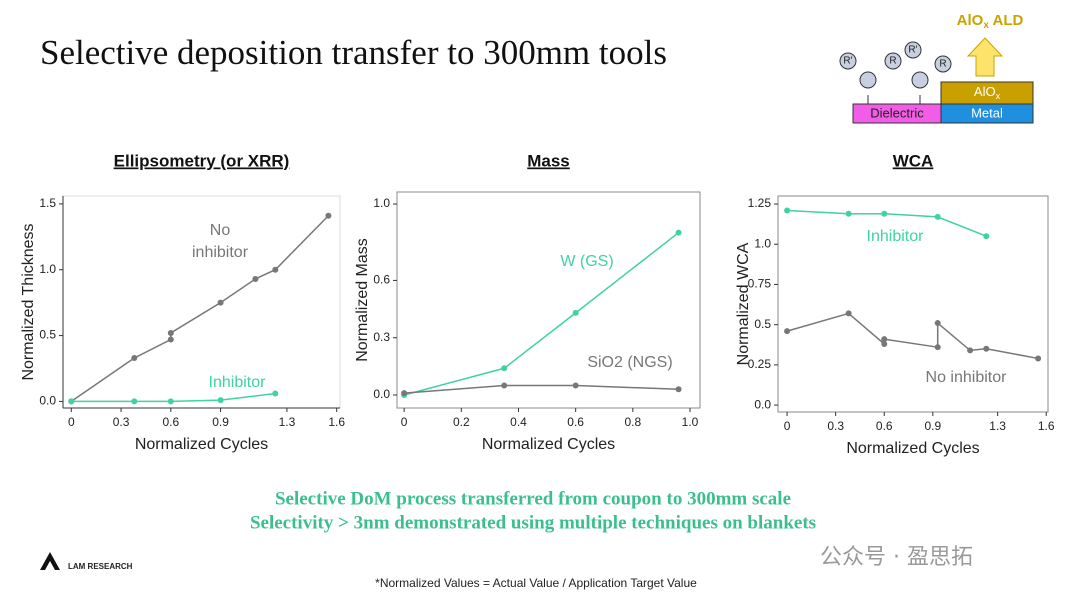  I want to click on x-tick-label: 0.4, so click(518, 422).